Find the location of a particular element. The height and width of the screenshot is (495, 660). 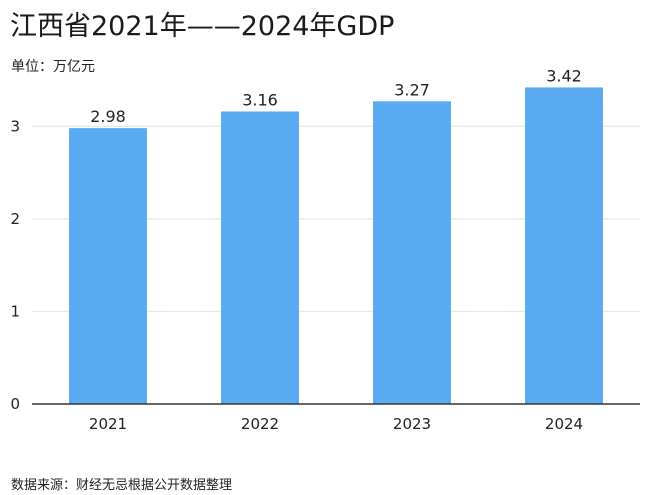

data-label: 3.27 is located at coordinates (412, 89).